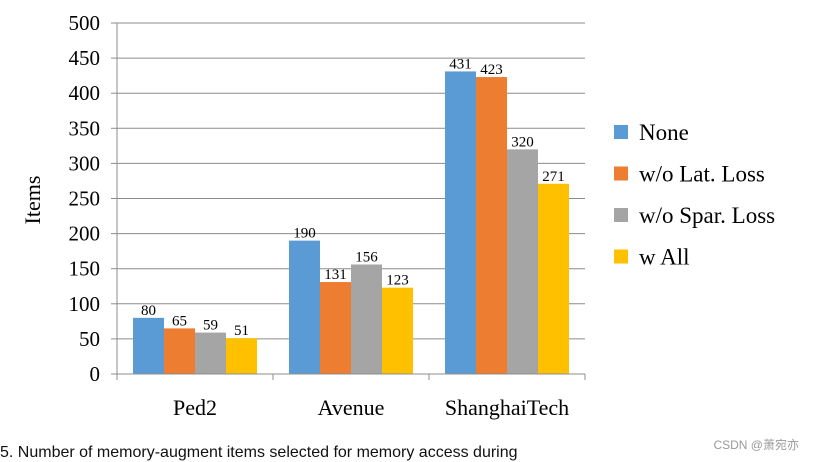 The image size is (813, 462). What do you see at coordinates (460, 64) in the screenshot?
I see `data-label: 431` at bounding box center [460, 64].